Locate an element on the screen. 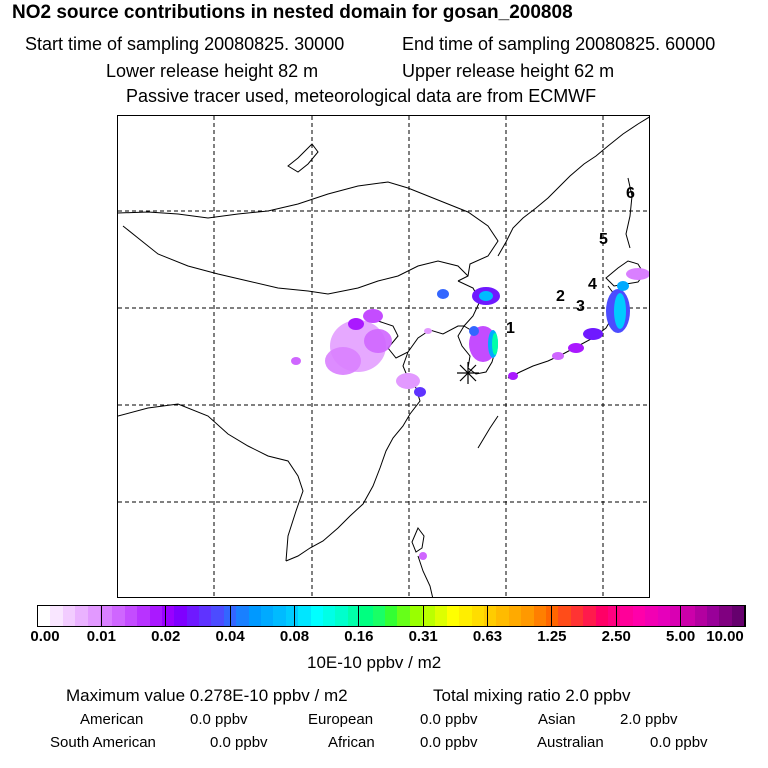 Image resolution: width=768 pixels, height=768 pixels. colorbar-tick-label: 0.08 is located at coordinates (294, 636).